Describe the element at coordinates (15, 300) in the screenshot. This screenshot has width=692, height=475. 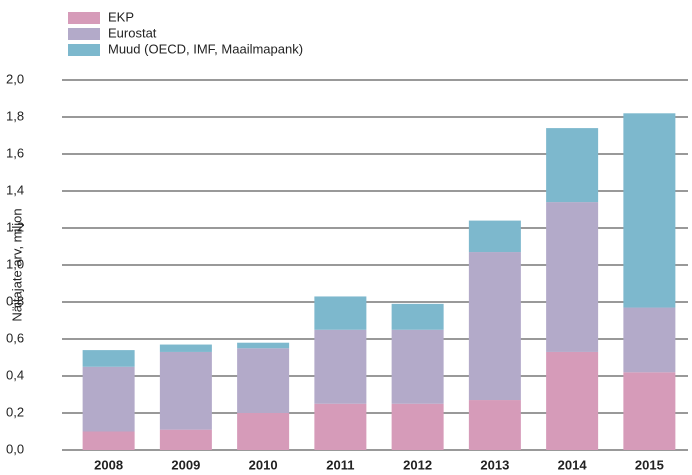
I see `y-tick-label: 0,8` at that location.